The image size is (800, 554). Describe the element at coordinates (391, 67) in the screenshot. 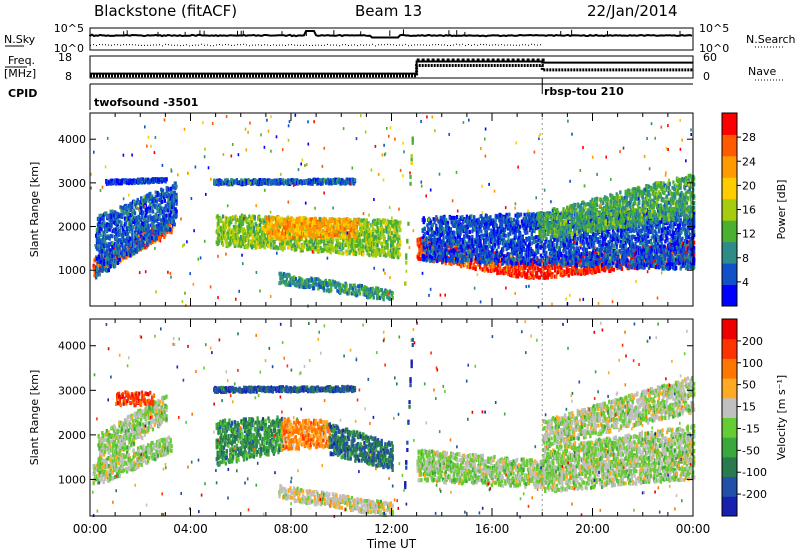

I see `freq-panel-frame` at that location.